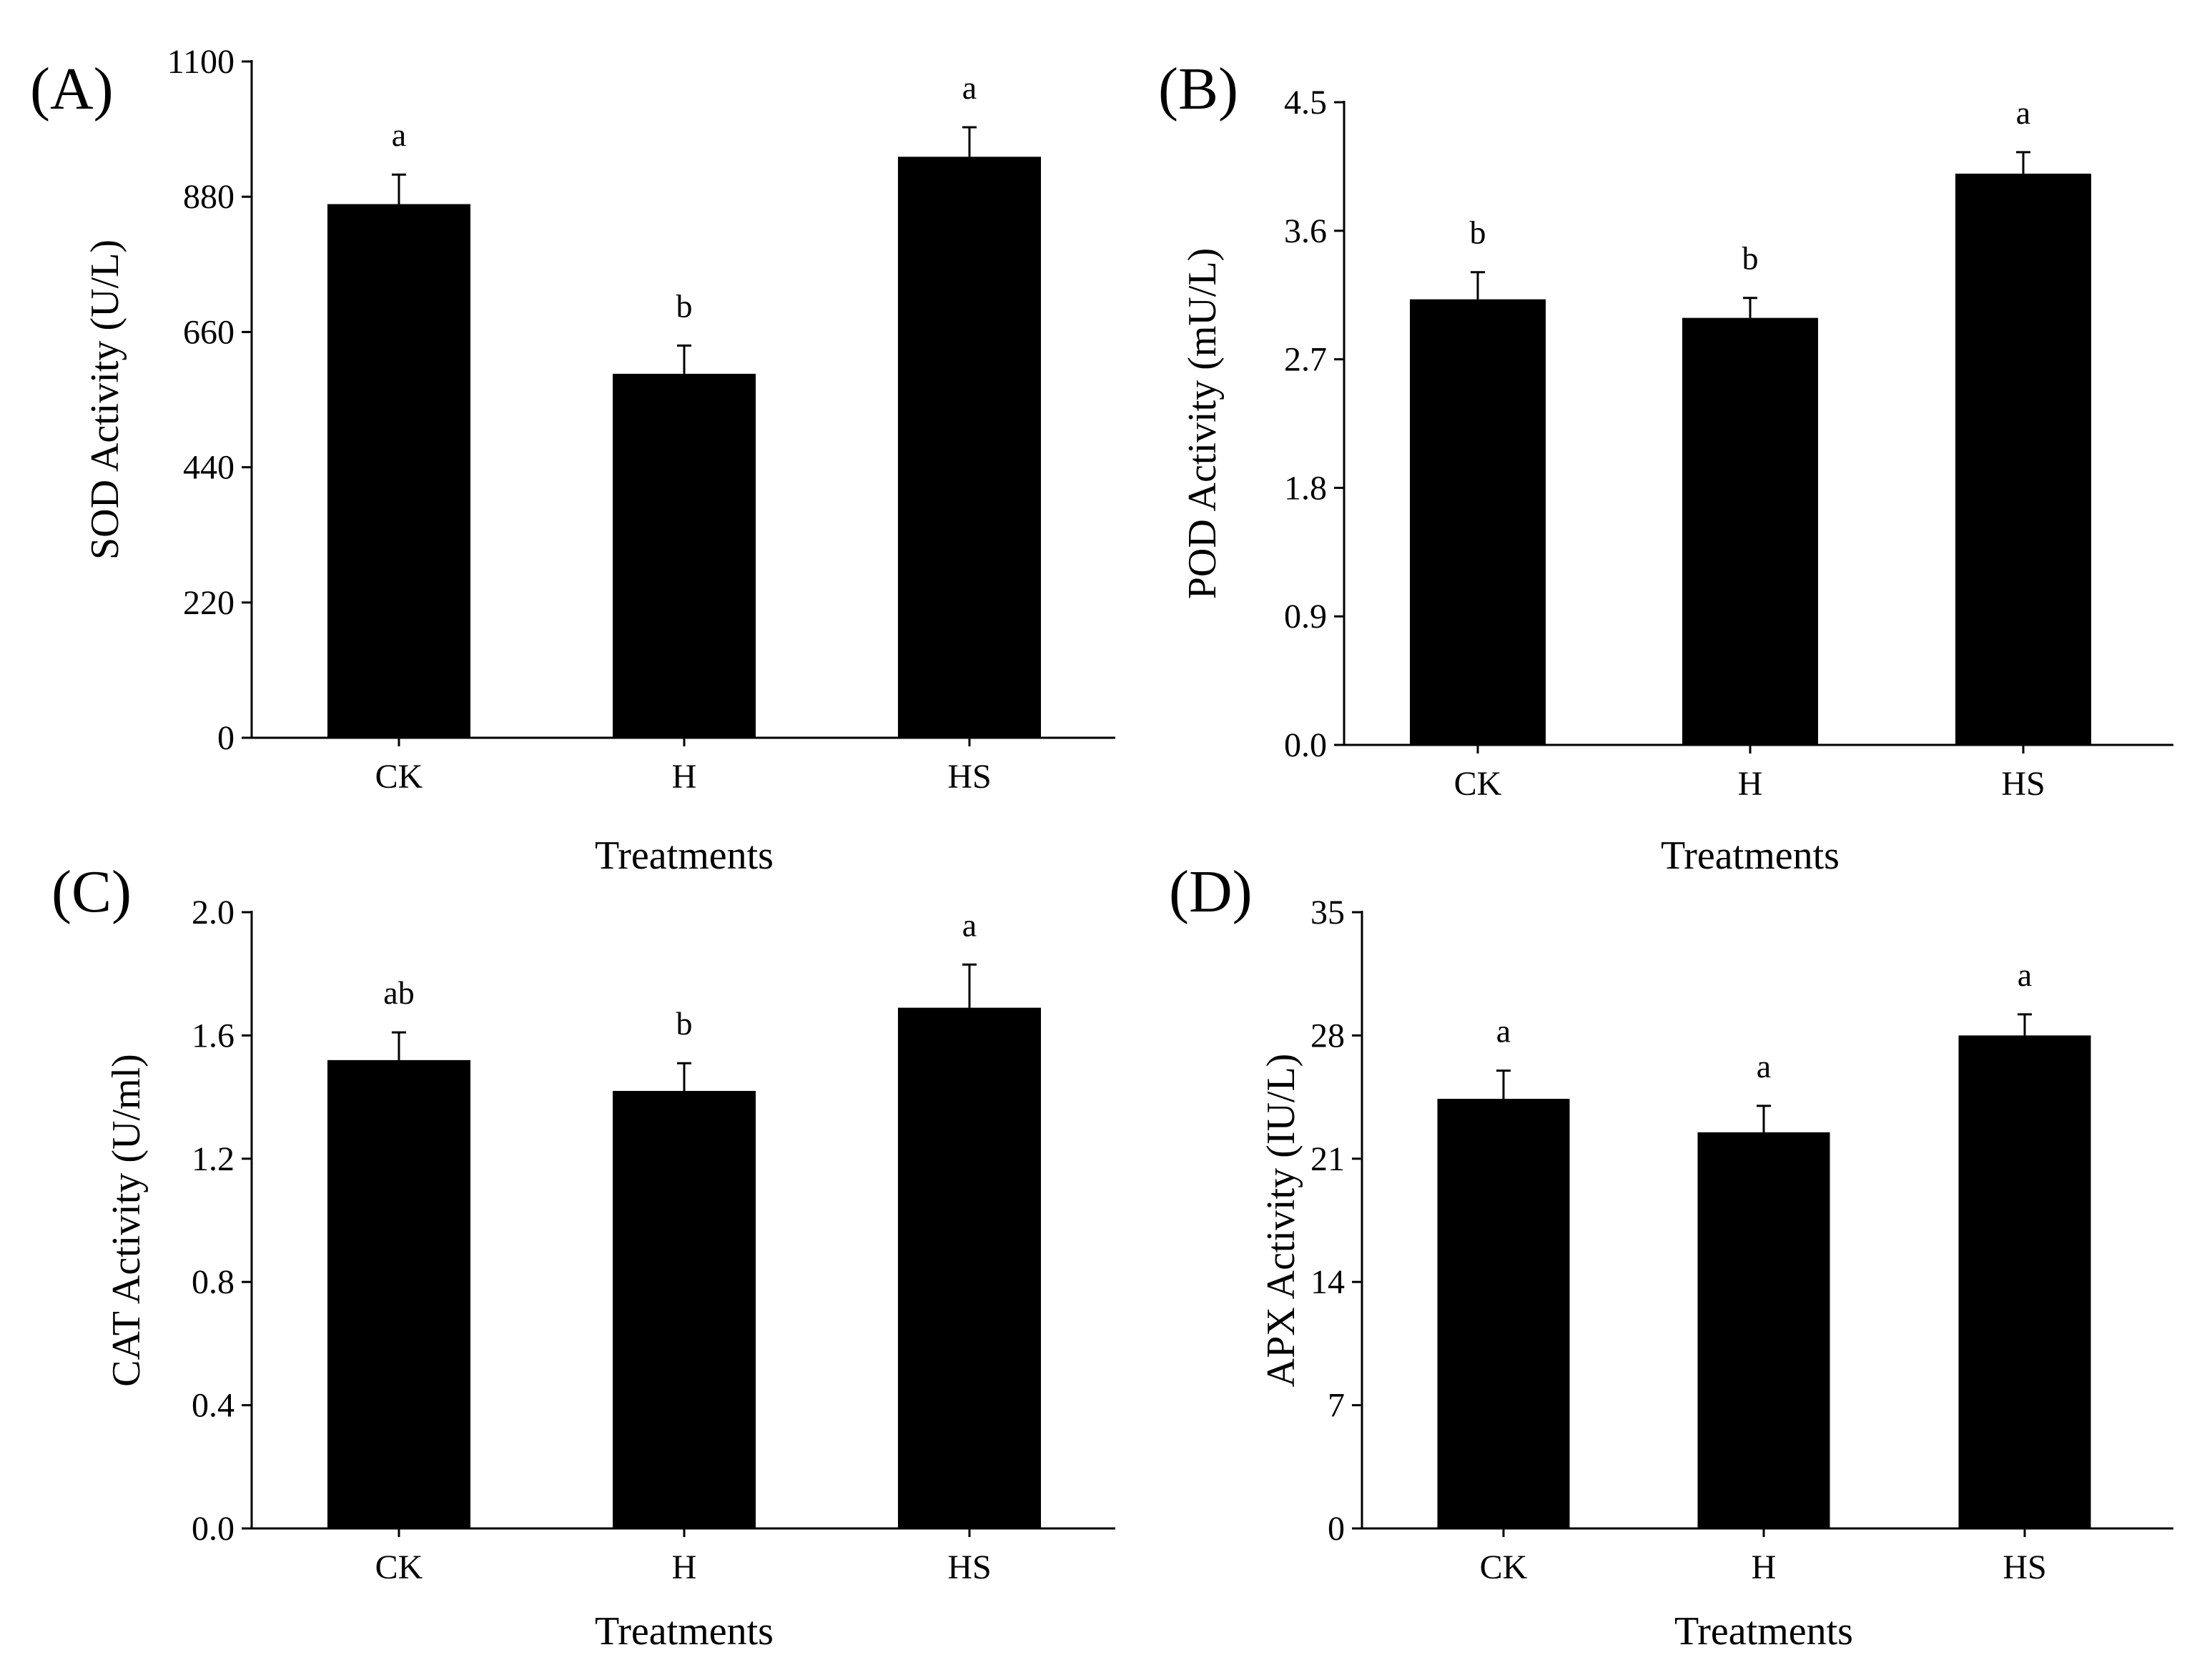 The height and width of the screenshot is (1680, 2192). I want to click on chart-a-y-tick-label: 1100, so click(200, 62).